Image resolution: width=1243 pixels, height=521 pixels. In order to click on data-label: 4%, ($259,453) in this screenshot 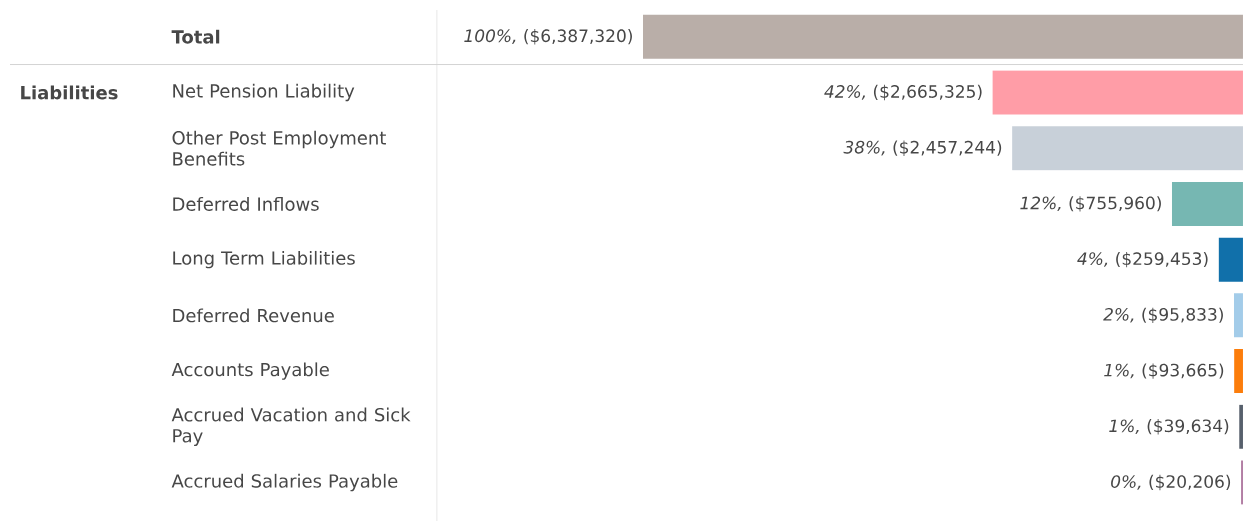, I will do `click(1142, 259)`.